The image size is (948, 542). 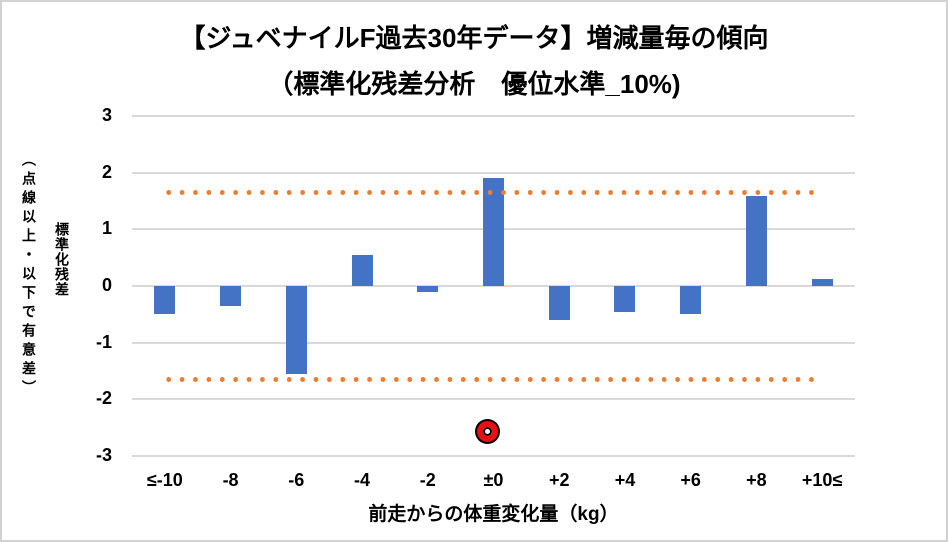 What do you see at coordinates (822, 480) in the screenshot?
I see `x-tick-label: +10≤` at bounding box center [822, 480].